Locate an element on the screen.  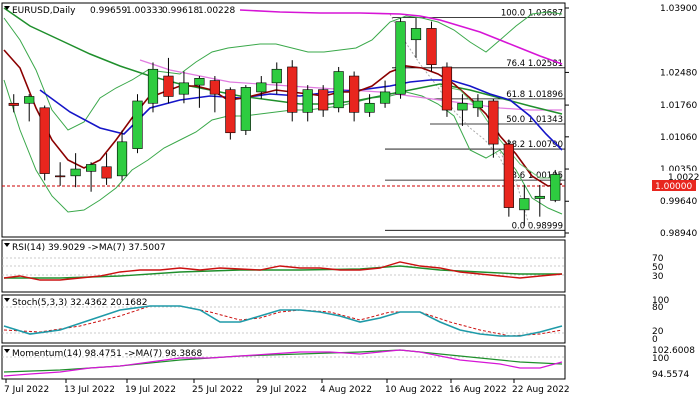
fib-label: 0.0 0.98999 is located at coordinates (537, 226).